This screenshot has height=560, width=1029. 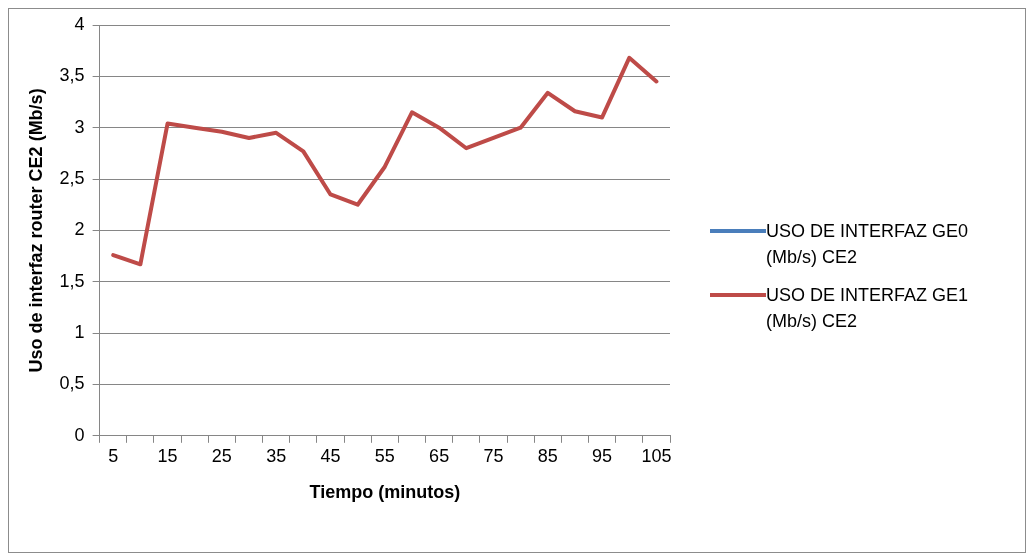 What do you see at coordinates (79, 126) in the screenshot?
I see `y-tick-label: 3` at bounding box center [79, 126].